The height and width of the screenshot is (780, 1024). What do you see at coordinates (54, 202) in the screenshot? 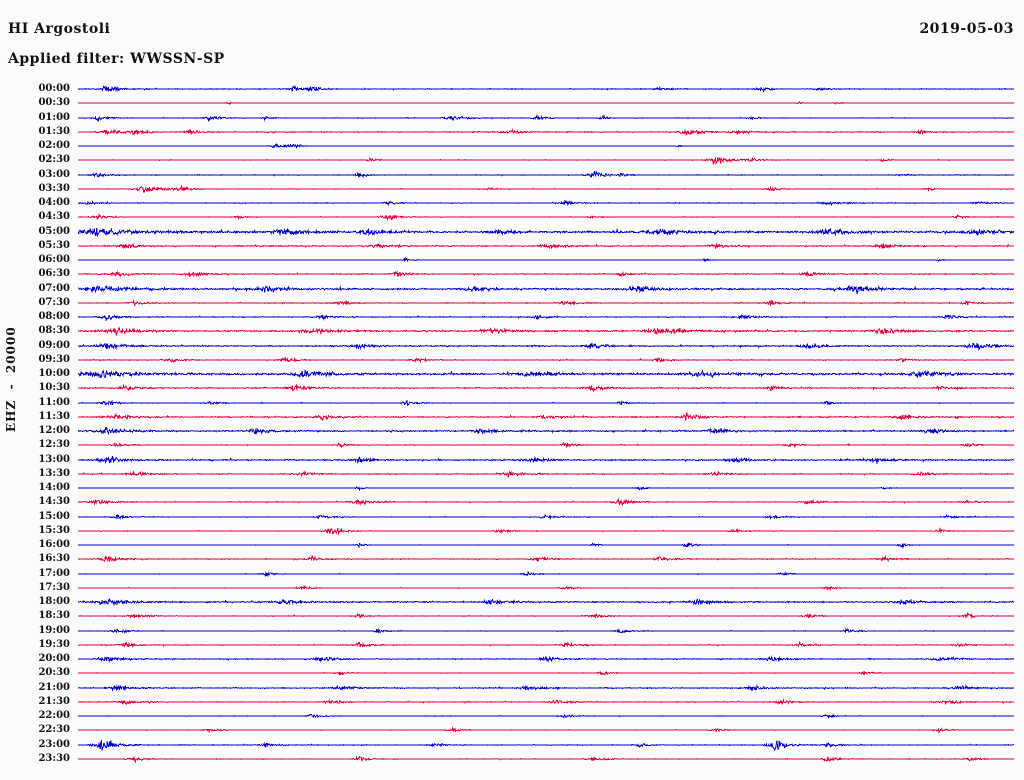
I see `trace-time-label: 04:00` at bounding box center [54, 202].